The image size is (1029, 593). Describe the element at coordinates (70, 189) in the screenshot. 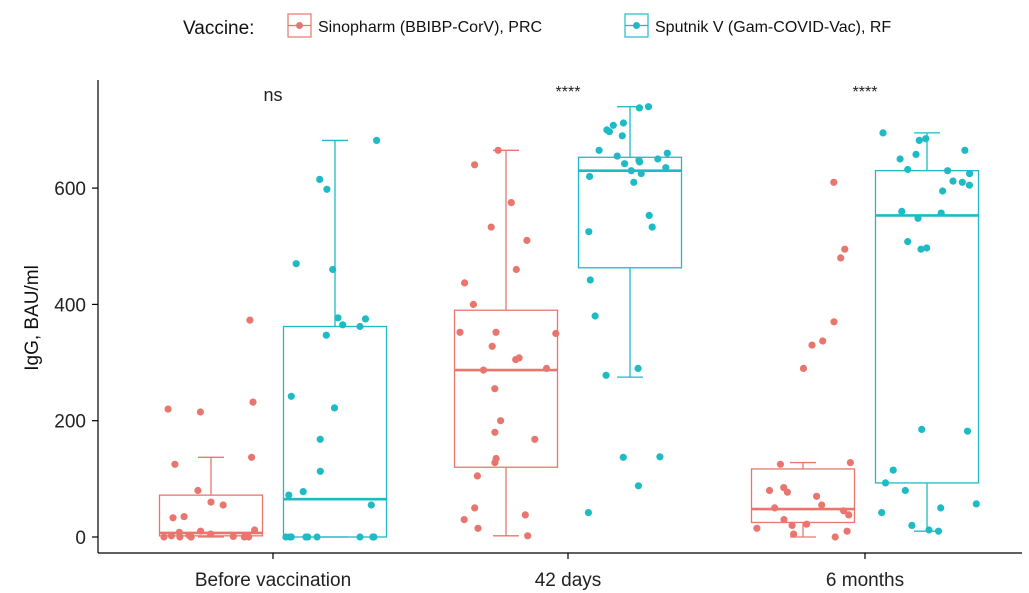

I see `y-tick-label: 600` at that location.